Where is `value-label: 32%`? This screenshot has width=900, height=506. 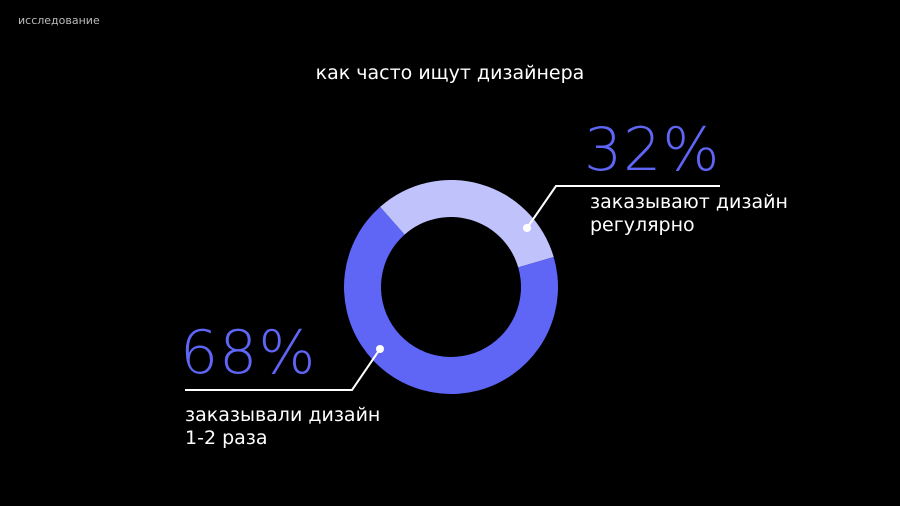
value-label: 32% is located at coordinates (652, 150).